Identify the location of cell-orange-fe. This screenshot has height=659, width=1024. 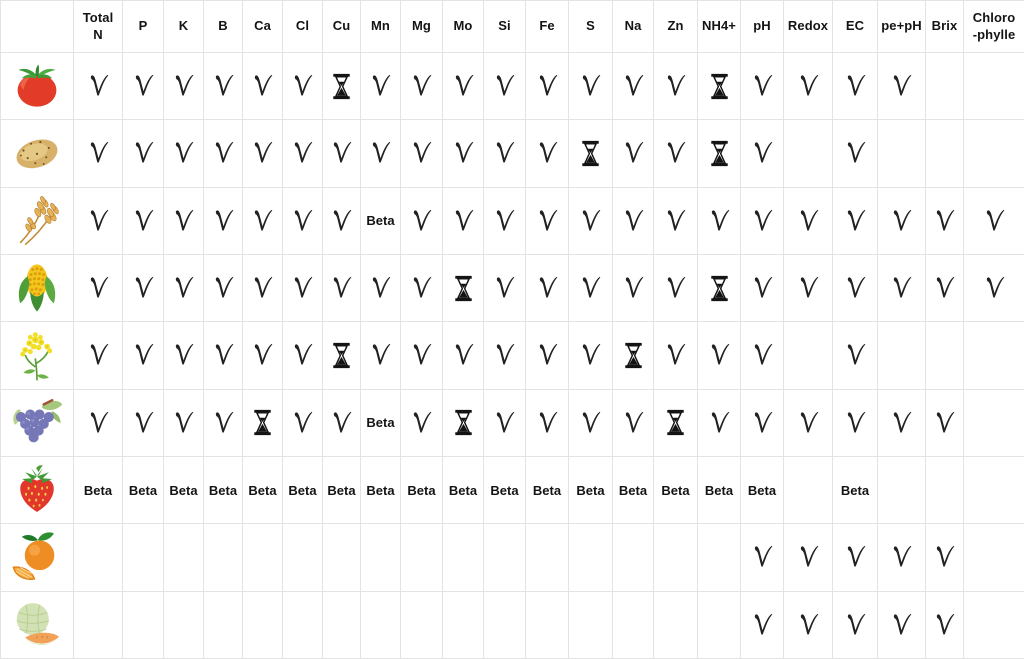
(547, 558).